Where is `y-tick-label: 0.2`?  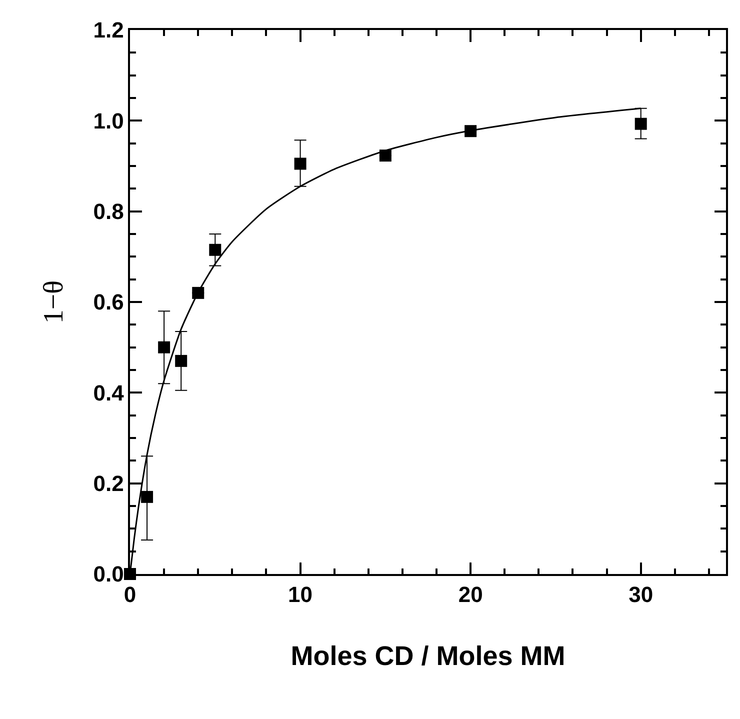
y-tick-label: 0.2 is located at coordinates (108, 483).